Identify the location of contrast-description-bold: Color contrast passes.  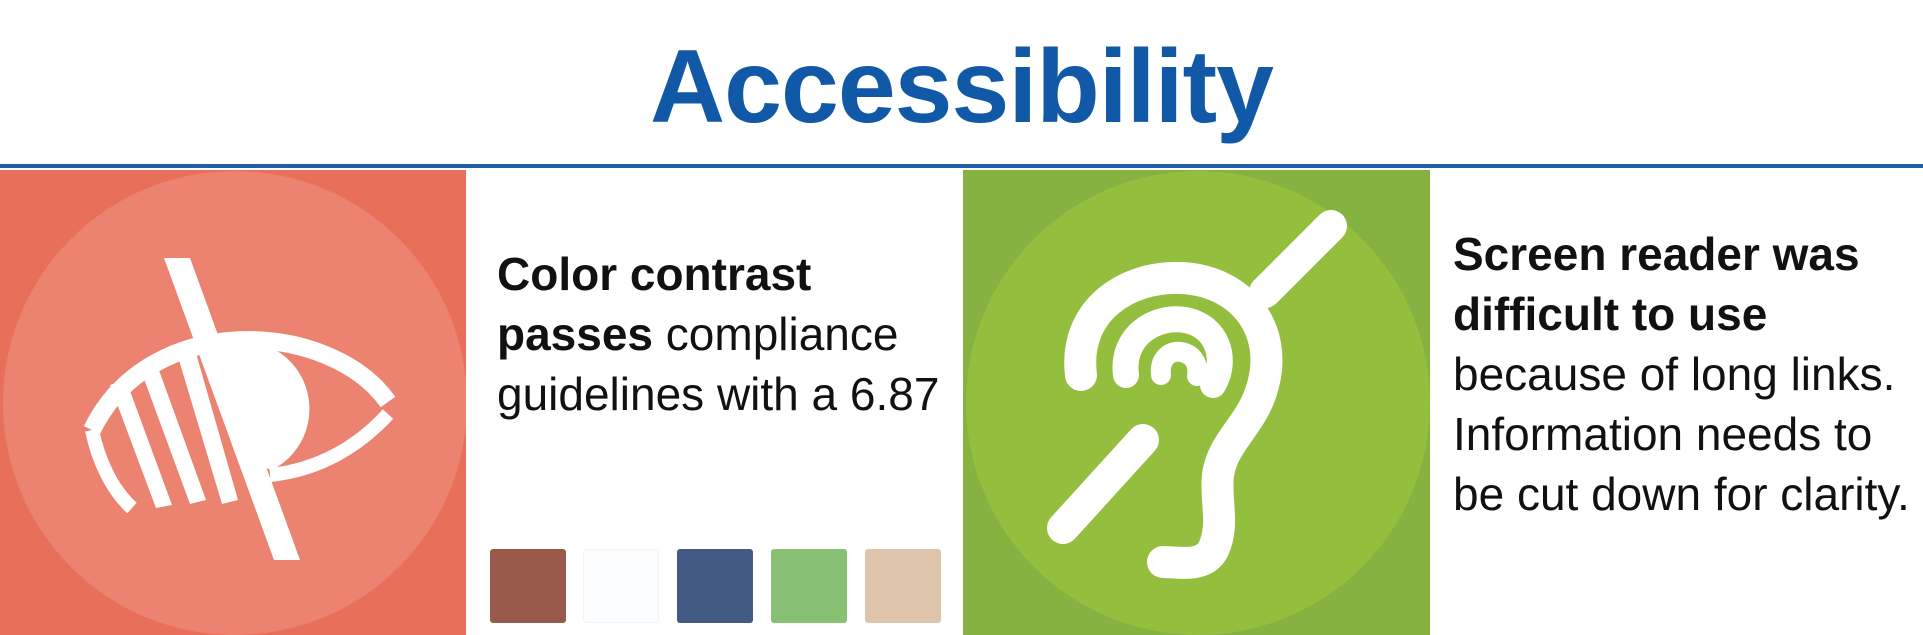
(654, 304).